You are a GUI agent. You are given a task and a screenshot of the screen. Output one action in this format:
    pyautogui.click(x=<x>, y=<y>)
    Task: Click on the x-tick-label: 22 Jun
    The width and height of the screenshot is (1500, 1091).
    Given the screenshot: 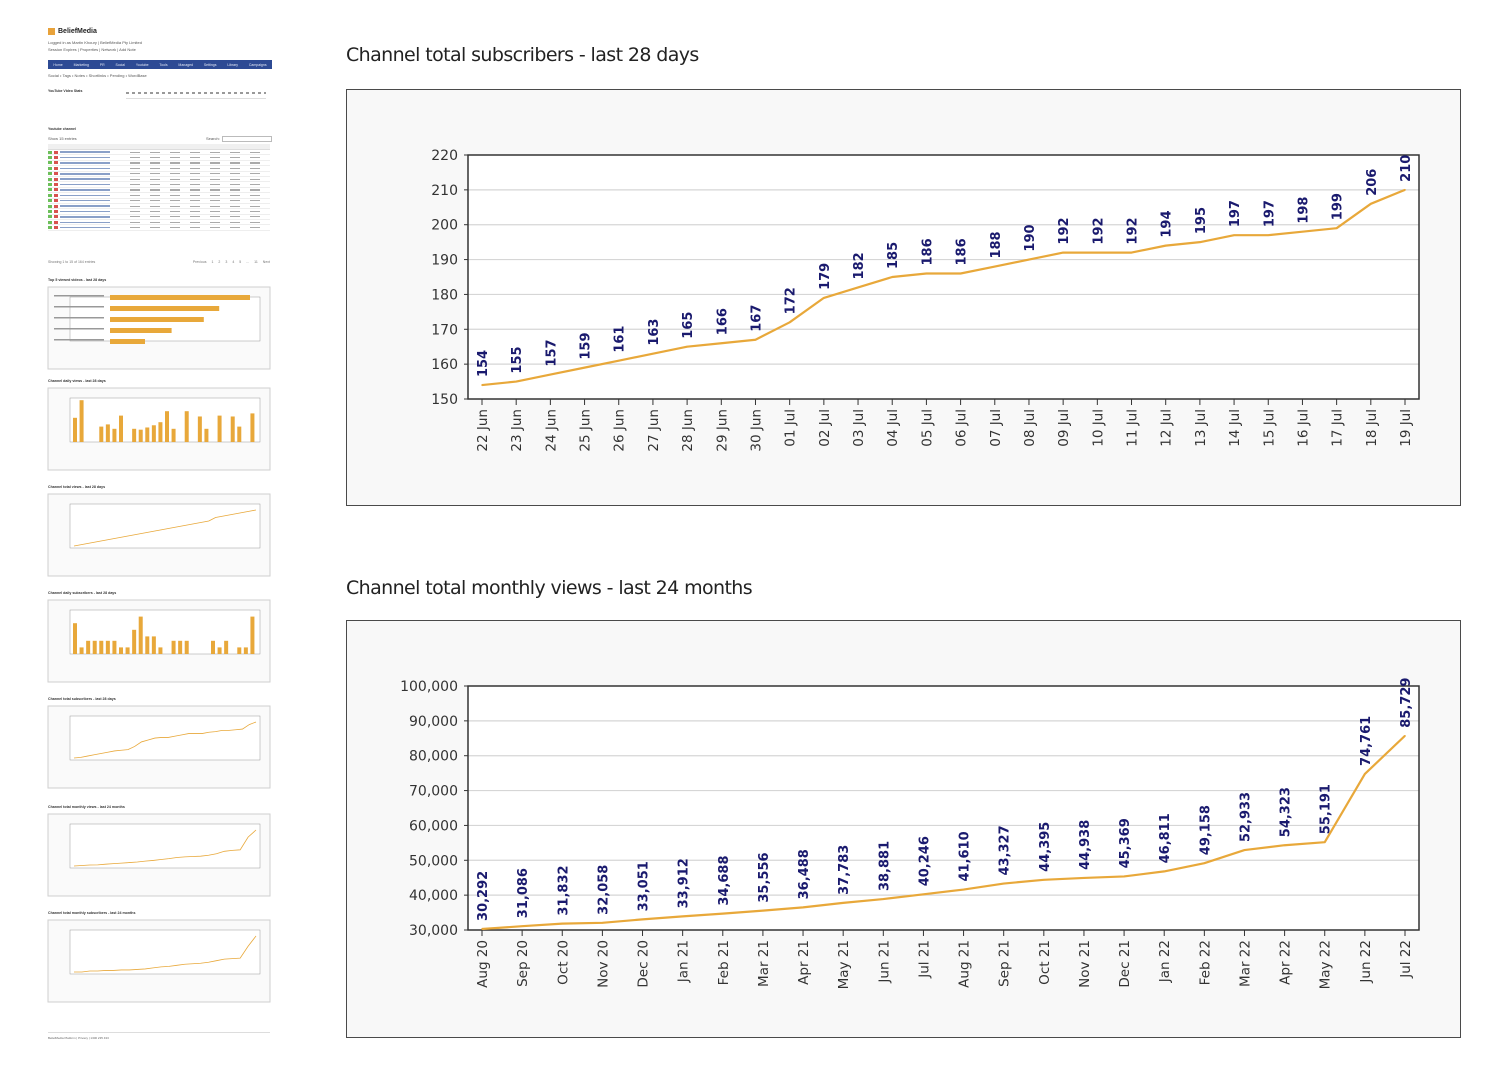 What is the action you would take?
    pyautogui.click(x=483, y=430)
    